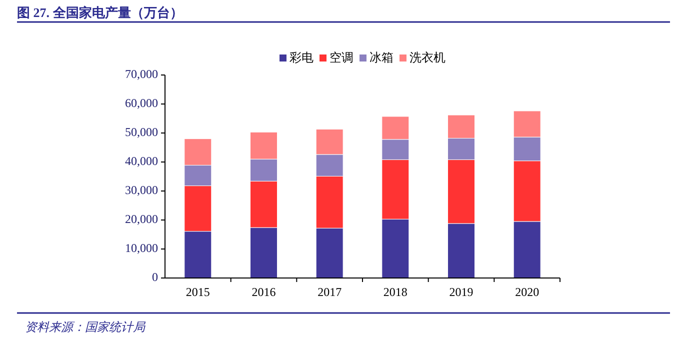 Image resolution: width=688 pixels, height=342 pixels. I want to click on legend-label: 冰箱, so click(382, 57).